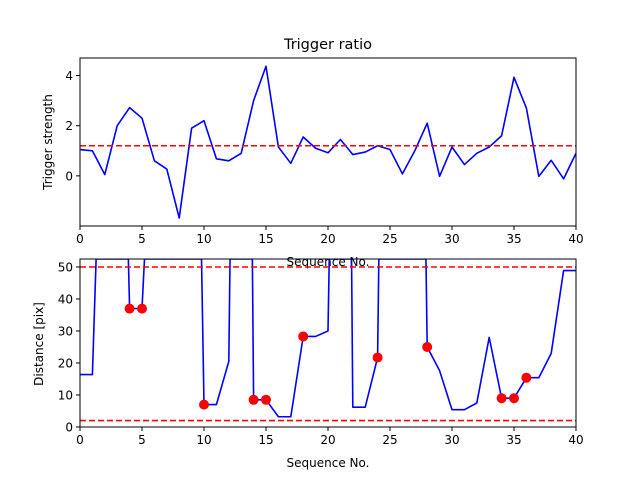 The image size is (640, 484). Describe the element at coordinates (80, 440) in the screenshot. I see `bottom-x-tick-label: 0` at that location.